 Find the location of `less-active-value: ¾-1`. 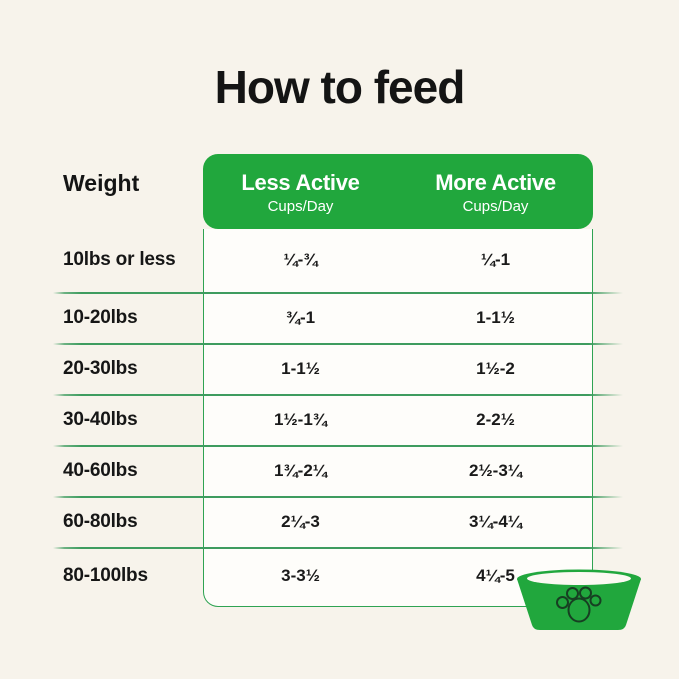

less-active-value: ¾-1 is located at coordinates (300, 317).